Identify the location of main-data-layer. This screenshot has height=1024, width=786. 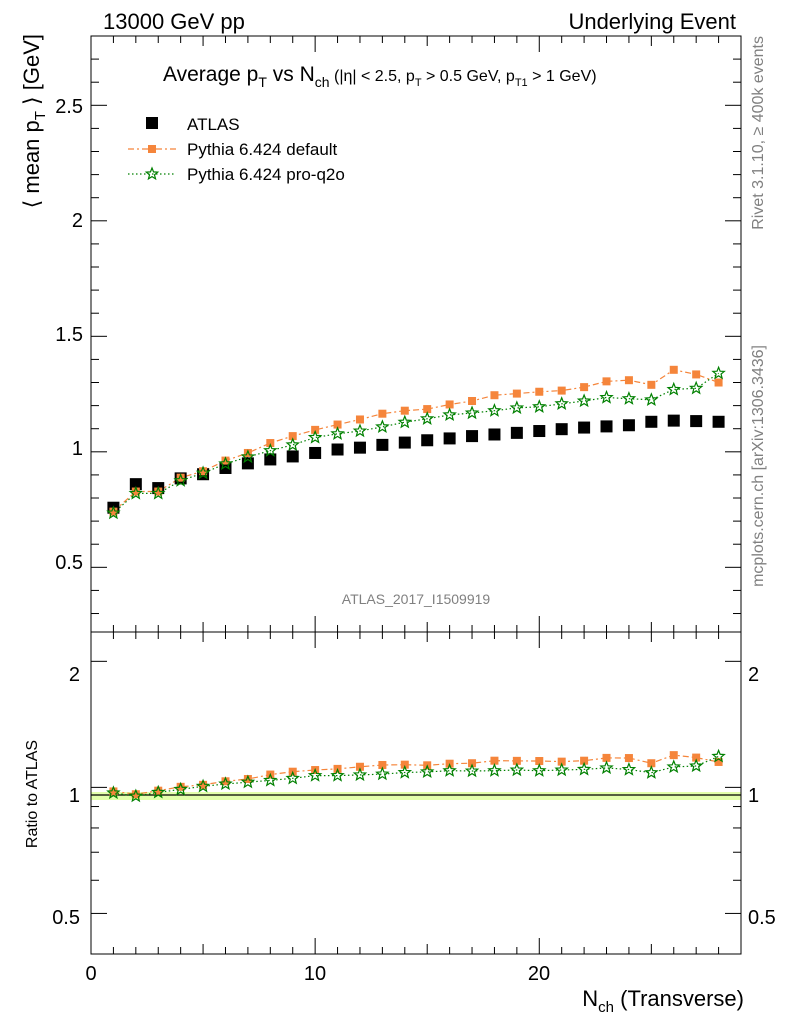
(416, 442).